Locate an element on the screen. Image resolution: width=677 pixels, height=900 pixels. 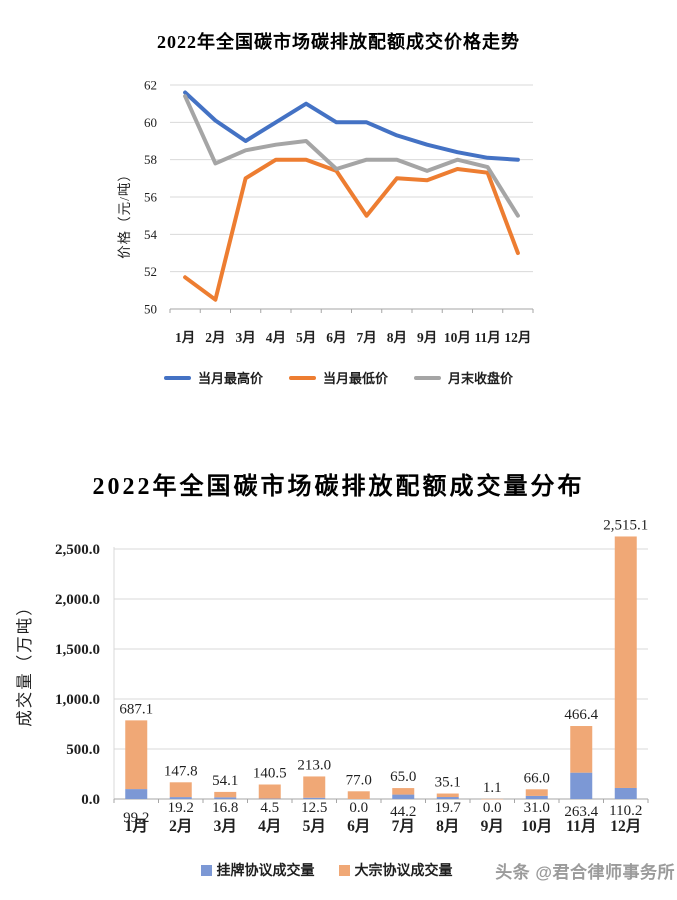
legend-item-price: 当月最高价 is located at coordinates (213, 377).